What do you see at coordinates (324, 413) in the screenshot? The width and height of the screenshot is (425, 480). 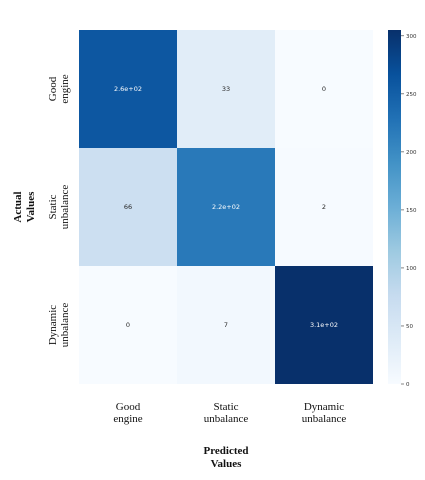 I see `x-tick-label: Dynamic unbalance` at bounding box center [324, 413].